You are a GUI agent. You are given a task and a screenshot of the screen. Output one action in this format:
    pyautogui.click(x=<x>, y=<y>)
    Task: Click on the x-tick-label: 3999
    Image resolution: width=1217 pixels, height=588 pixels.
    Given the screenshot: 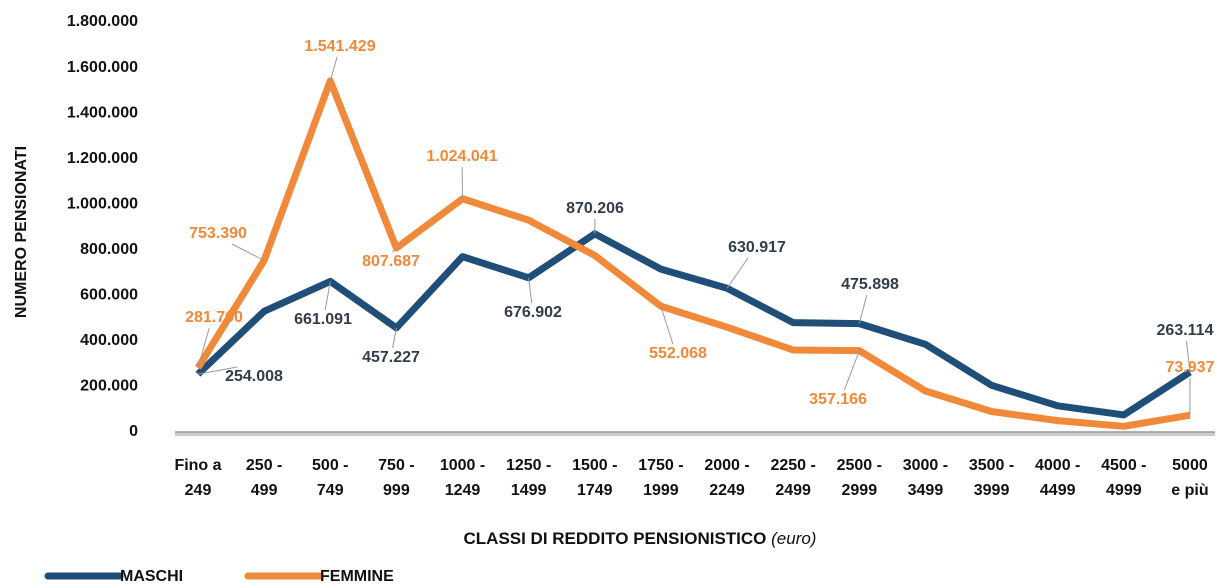 What is the action you would take?
    pyautogui.click(x=992, y=490)
    